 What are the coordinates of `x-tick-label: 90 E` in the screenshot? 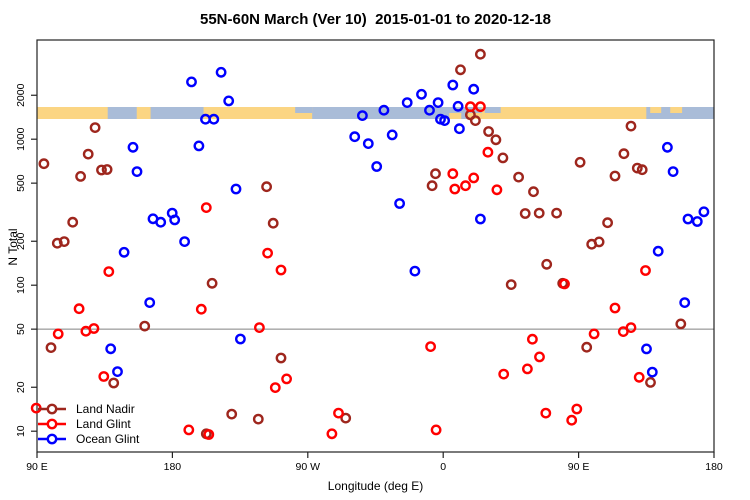 It's located at (37, 467).